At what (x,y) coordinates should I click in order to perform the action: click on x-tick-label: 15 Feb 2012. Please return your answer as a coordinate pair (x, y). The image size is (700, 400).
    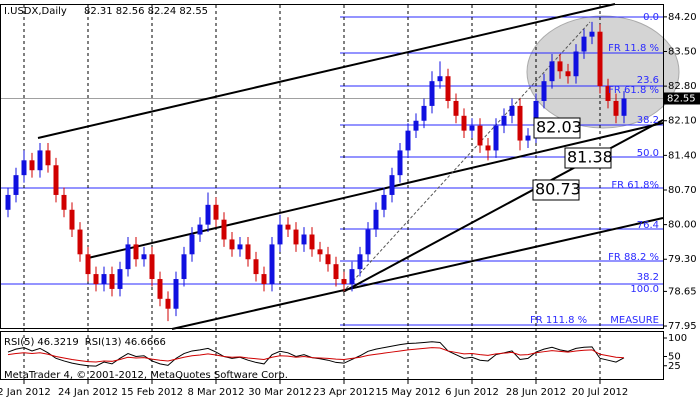
    Looking at the image, I should click on (152, 392).